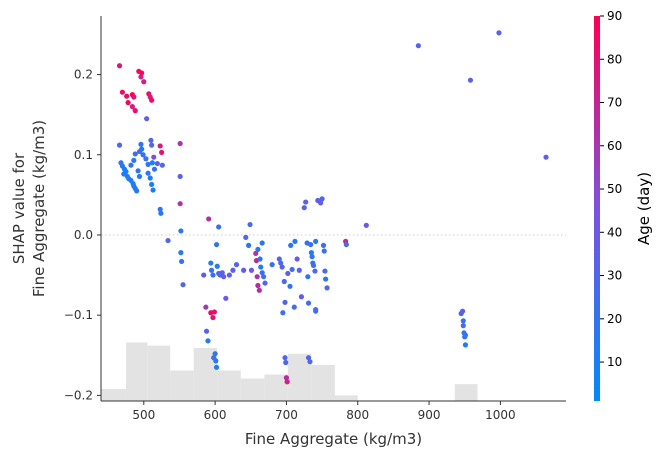 This screenshot has width=662, height=459. What do you see at coordinates (500, 415) in the screenshot?
I see `x-tick-label: 1000` at bounding box center [500, 415].